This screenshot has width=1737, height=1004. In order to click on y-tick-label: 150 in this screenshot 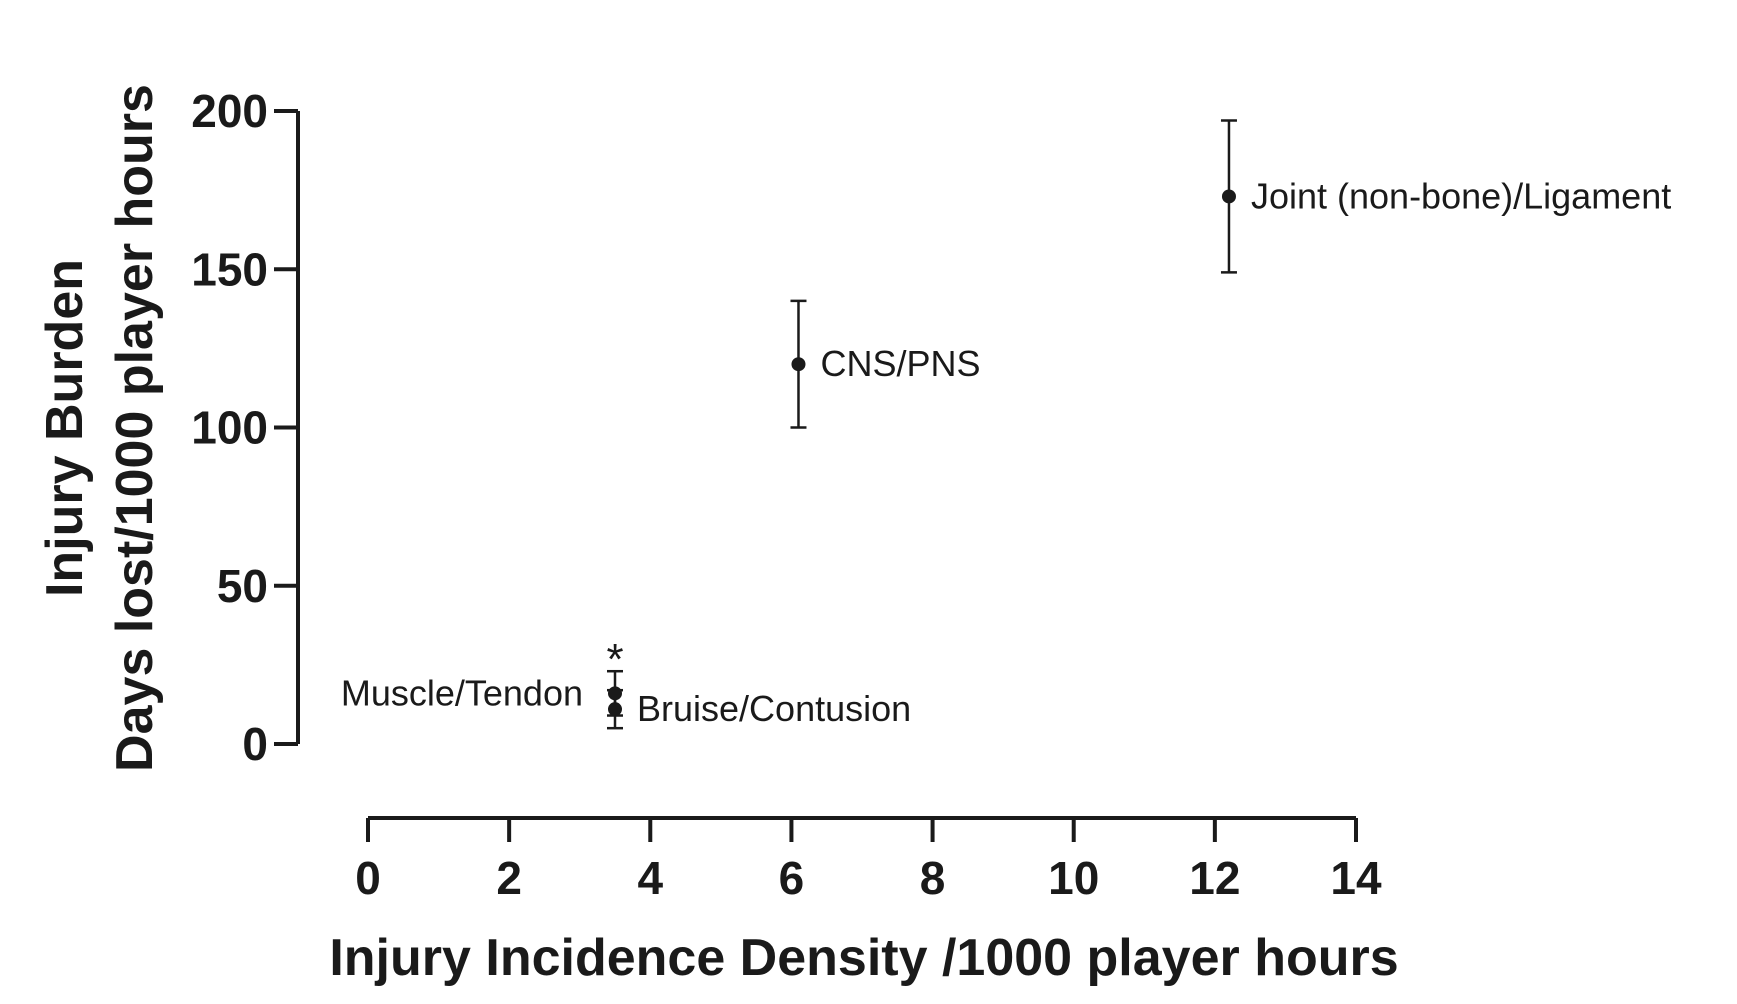, I will do `click(229, 269)`.